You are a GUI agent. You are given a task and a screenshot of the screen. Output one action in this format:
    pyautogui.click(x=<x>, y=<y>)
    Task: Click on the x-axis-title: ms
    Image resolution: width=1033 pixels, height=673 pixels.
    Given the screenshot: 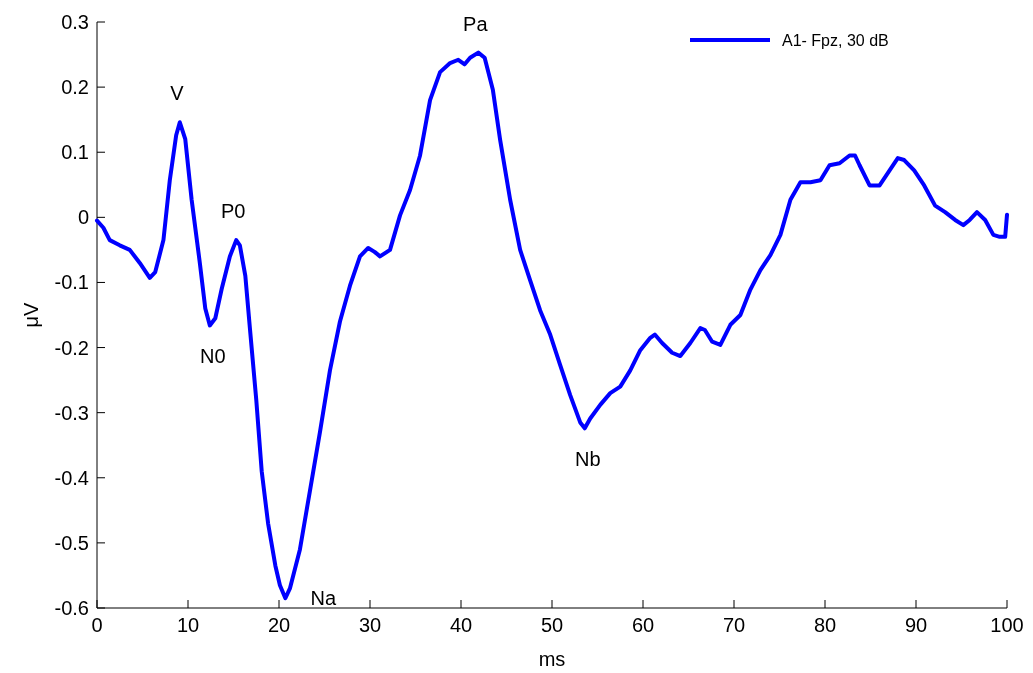 What is the action you would take?
    pyautogui.click(x=552, y=659)
    